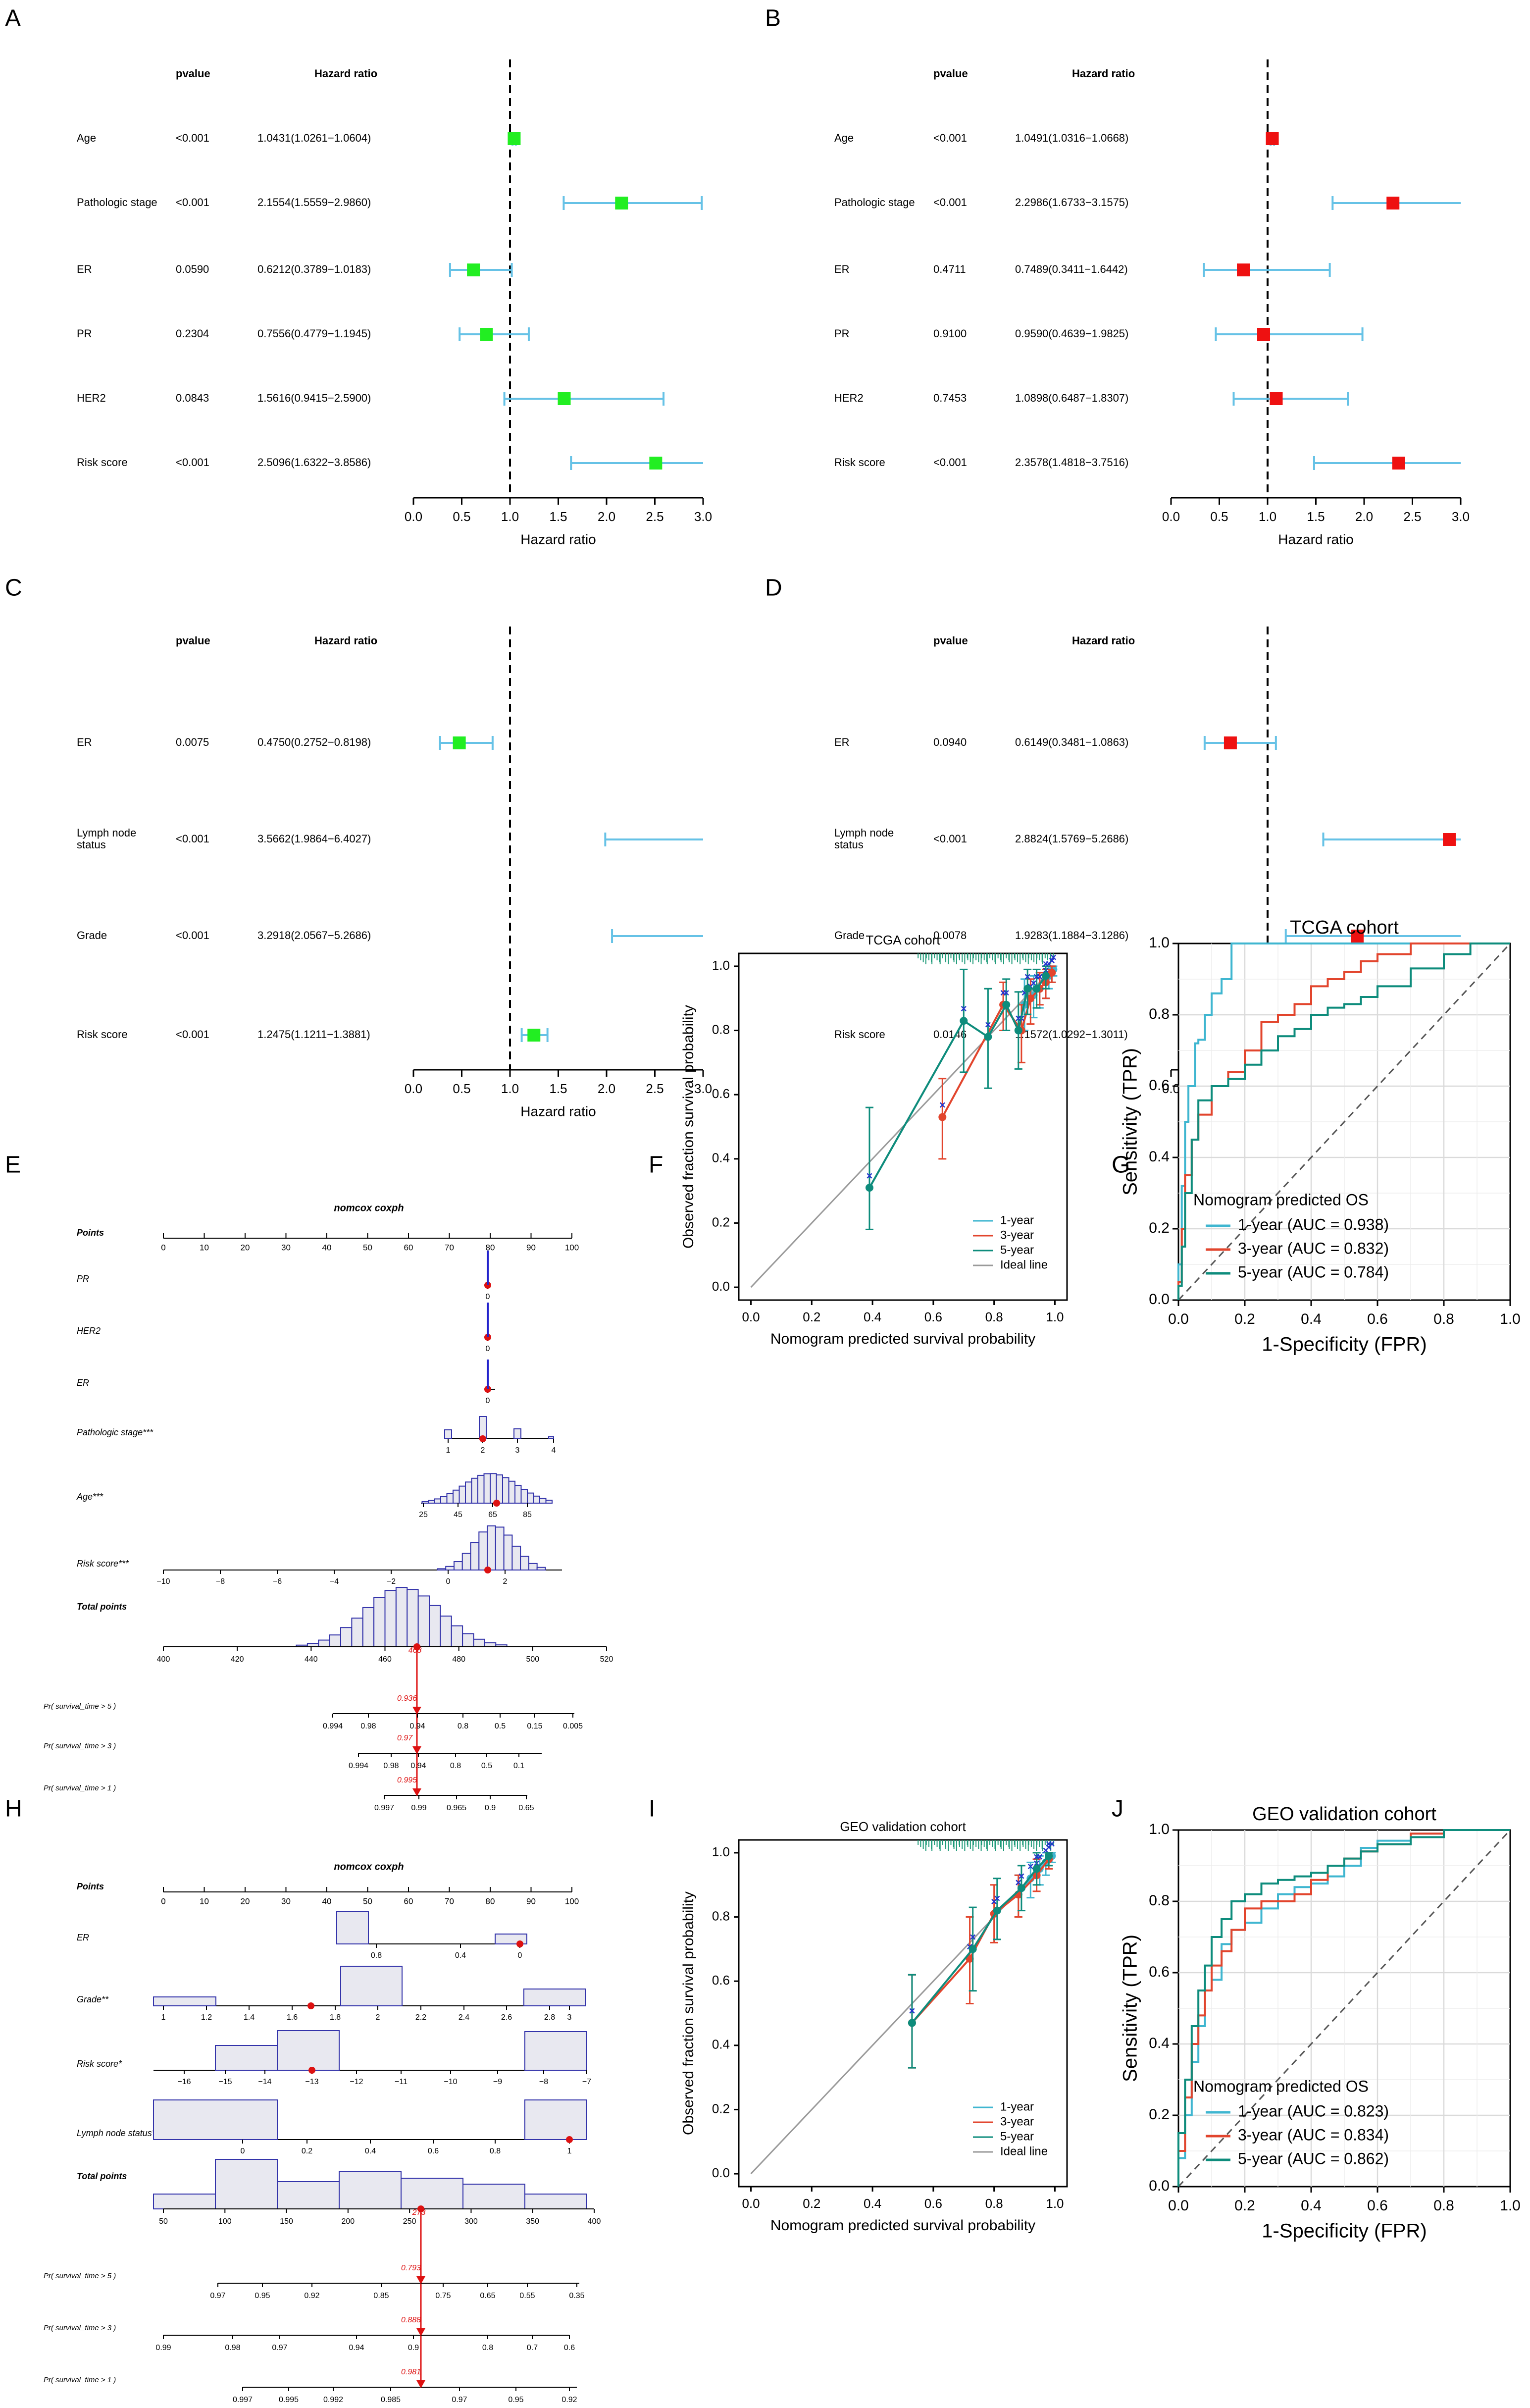  What do you see at coordinates (407, 1780) in the screenshot?
I see `nomogram-prob-value: 0.995` at bounding box center [407, 1780].